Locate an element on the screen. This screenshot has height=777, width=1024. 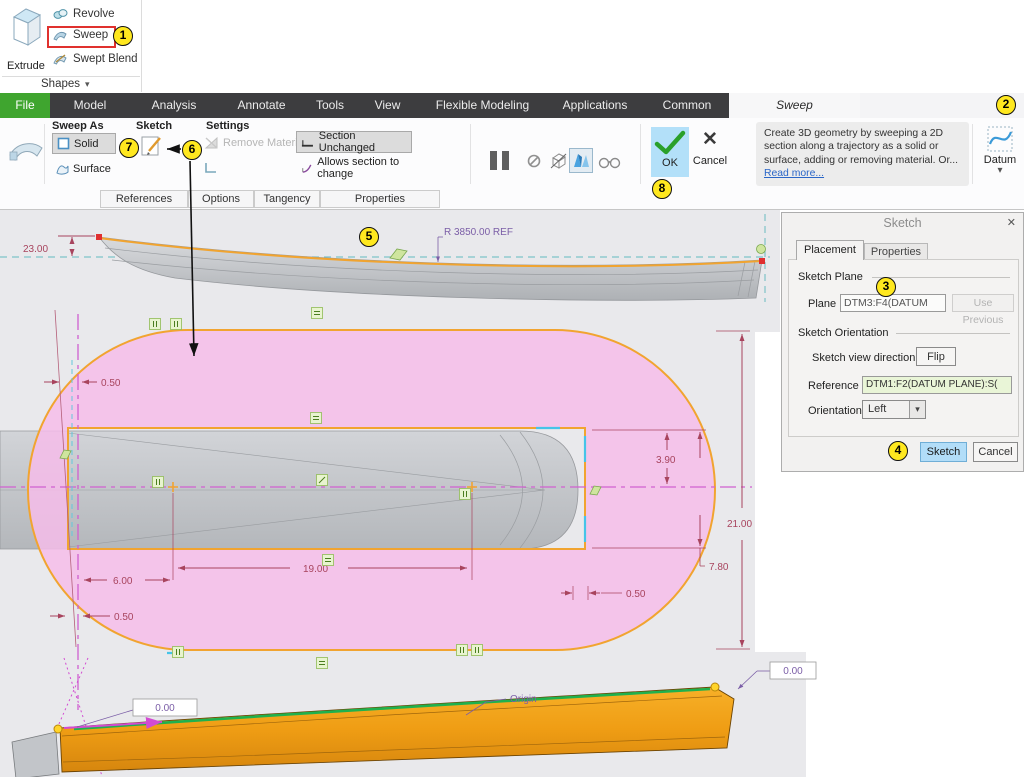
tab-file: File is located at coordinates (25, 105).